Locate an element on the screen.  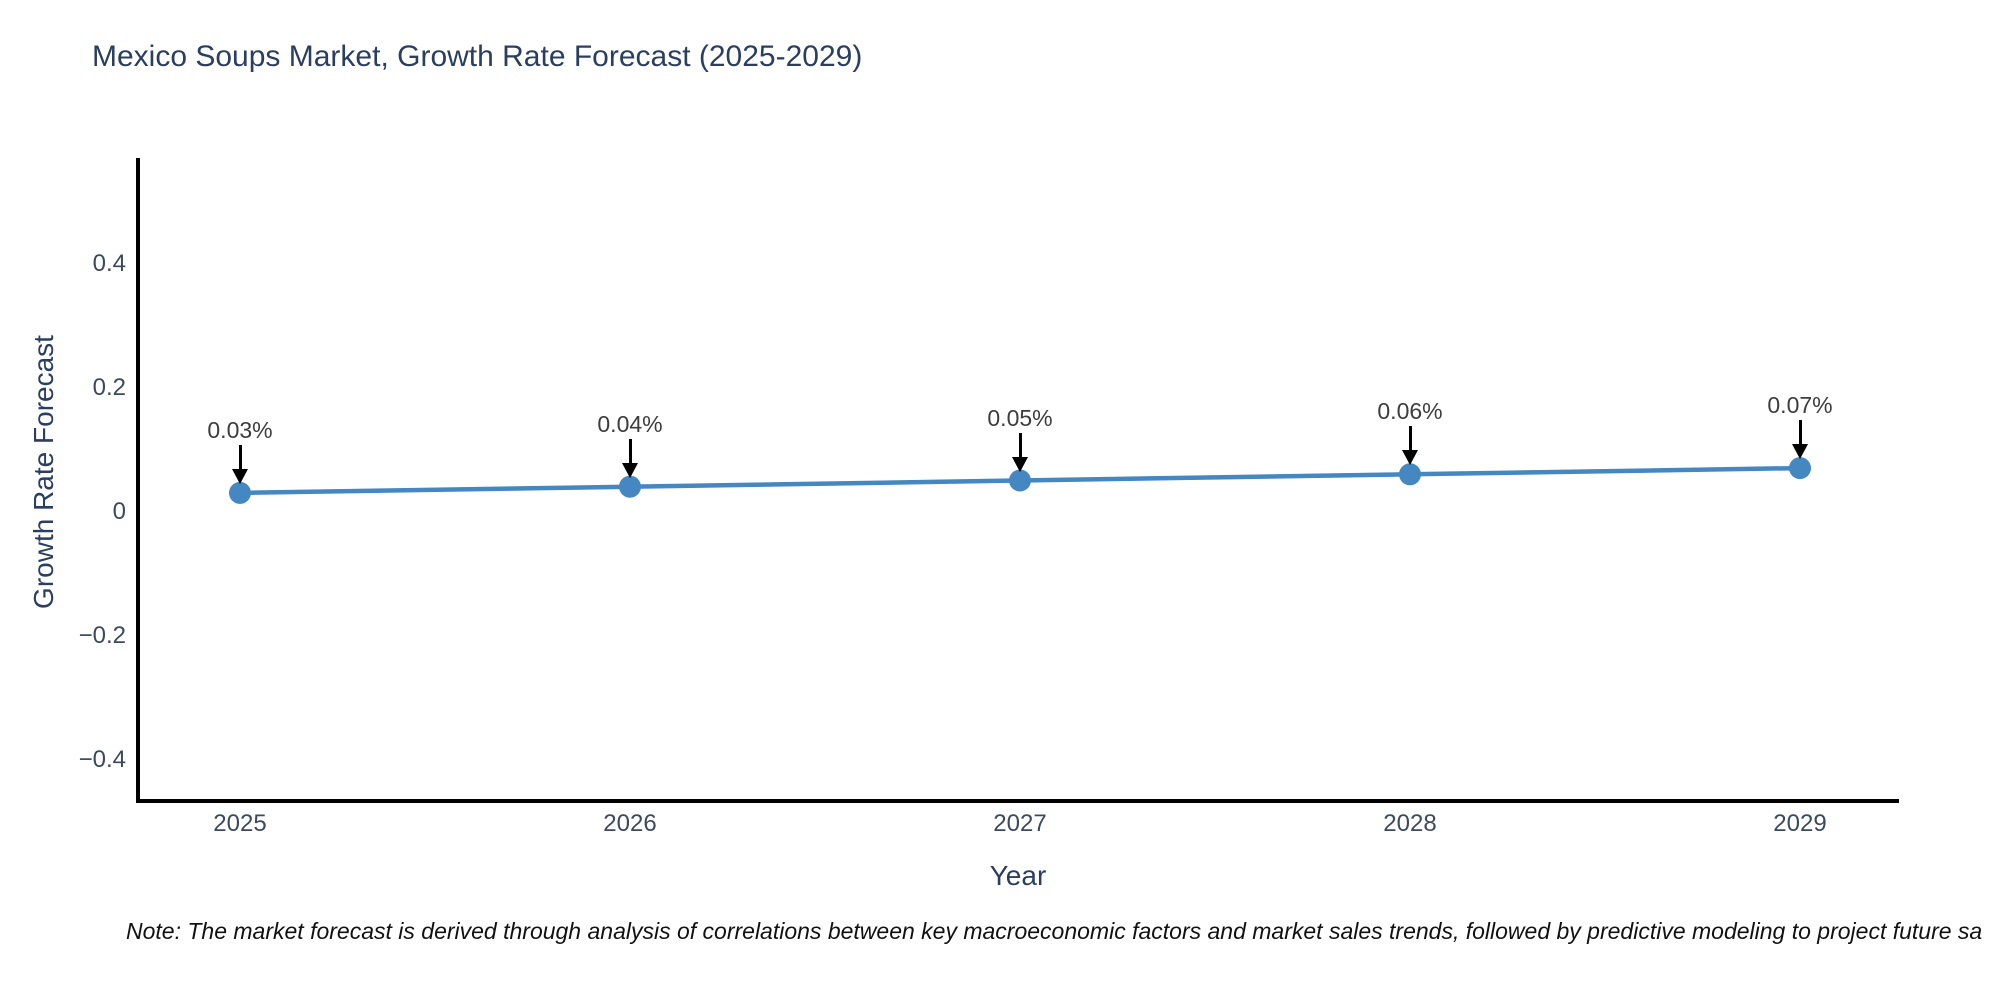
x-axis-line is located at coordinates (1017, 801).